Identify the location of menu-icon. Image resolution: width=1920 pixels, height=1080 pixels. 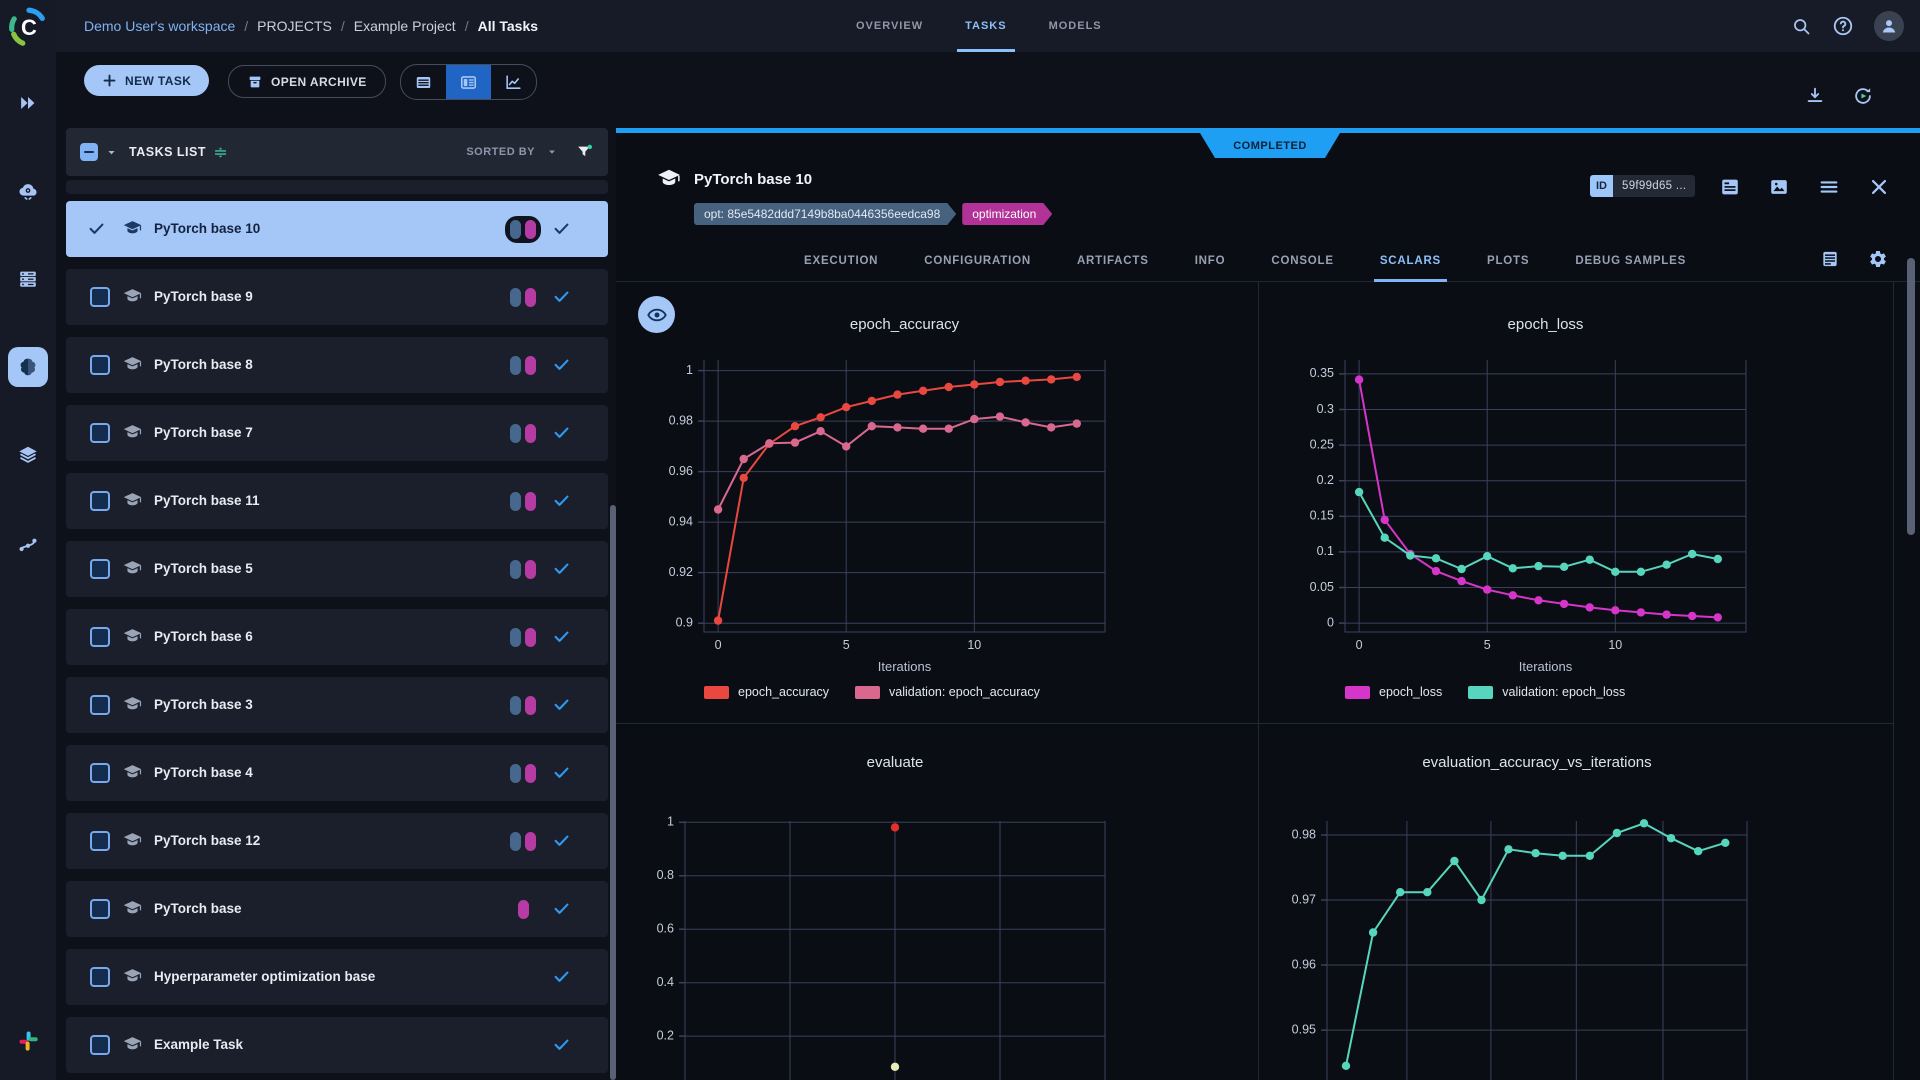
(1829, 187).